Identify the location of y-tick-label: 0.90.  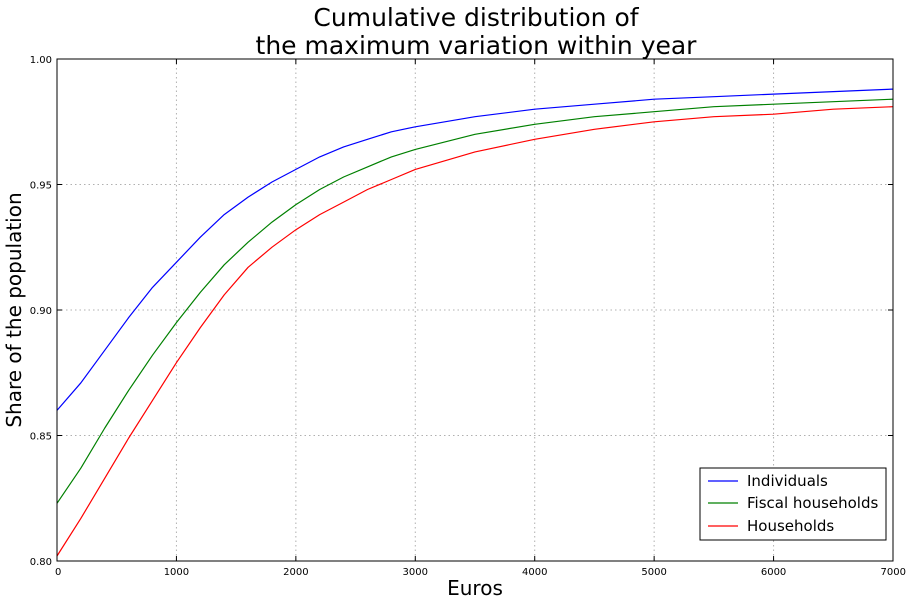
(41, 311).